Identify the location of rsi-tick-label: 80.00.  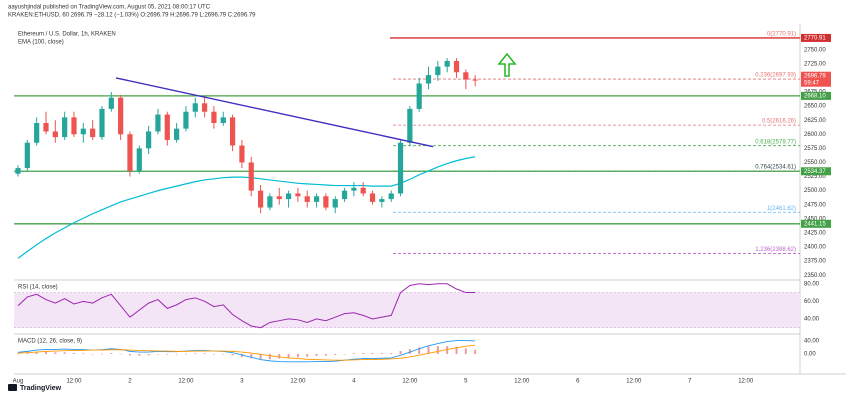
(812, 284).